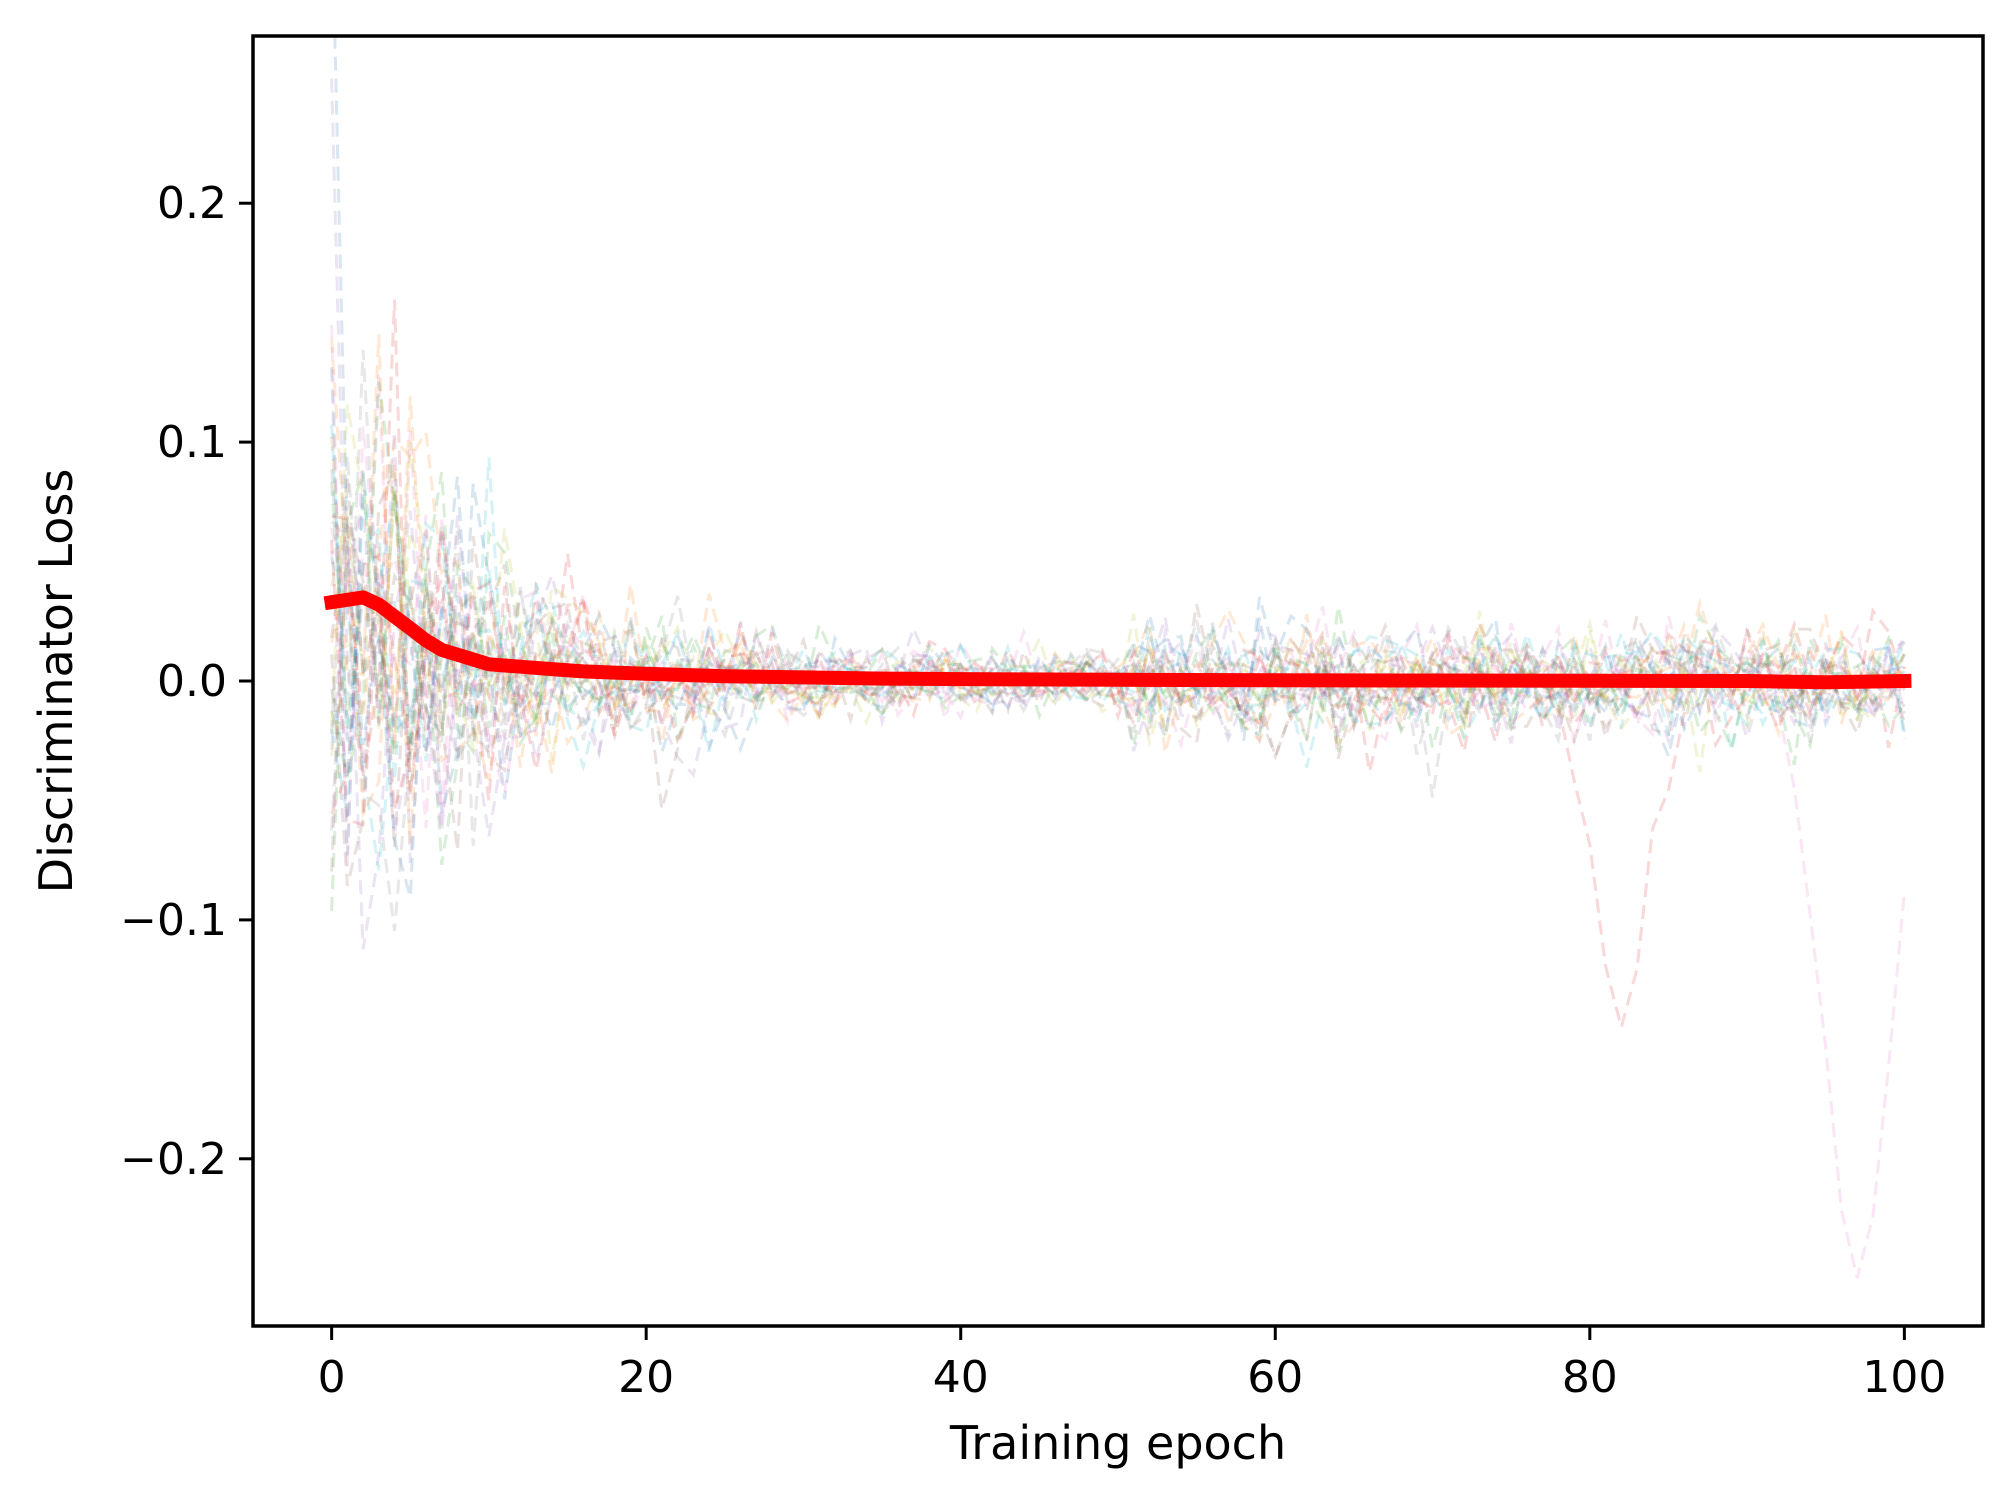 The width and height of the screenshot is (2004, 1499). Describe the element at coordinates (332, 1377) in the screenshot. I see `x-tick-label-0: 0` at that location.